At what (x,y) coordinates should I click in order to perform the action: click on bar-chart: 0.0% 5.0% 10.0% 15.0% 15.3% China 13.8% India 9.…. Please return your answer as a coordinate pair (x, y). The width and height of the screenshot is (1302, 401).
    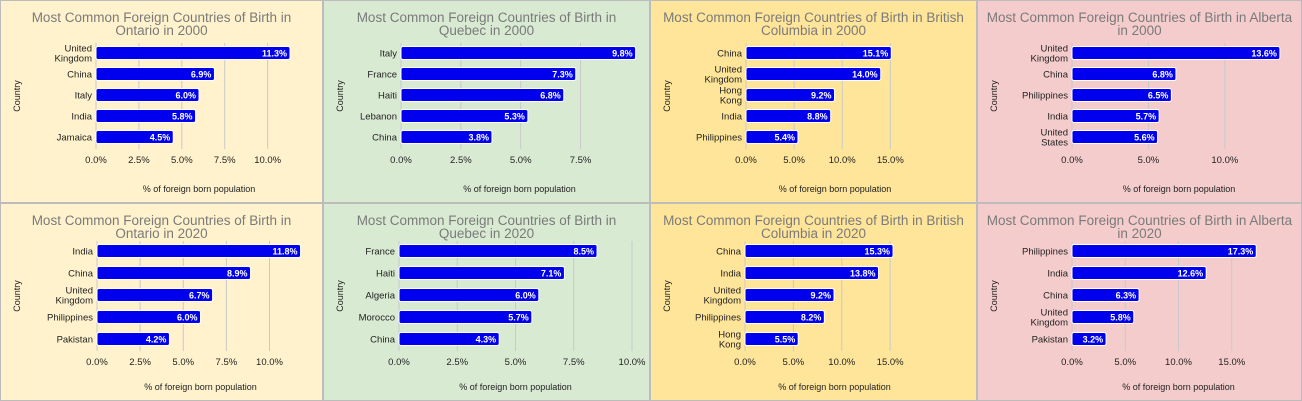
    Looking at the image, I should click on (783, 316).